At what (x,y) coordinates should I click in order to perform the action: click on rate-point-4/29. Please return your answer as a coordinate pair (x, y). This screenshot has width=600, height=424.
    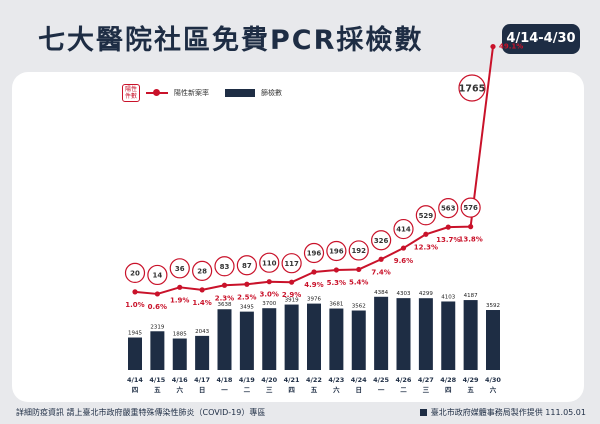
    Looking at the image, I should click on (471, 227).